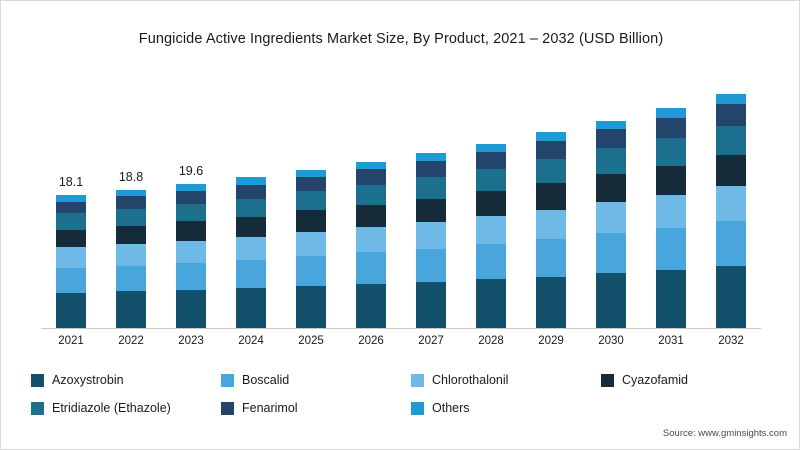 The height and width of the screenshot is (450, 800). What do you see at coordinates (191, 170) in the screenshot?
I see `bar-value-label: 19.6` at bounding box center [191, 170].